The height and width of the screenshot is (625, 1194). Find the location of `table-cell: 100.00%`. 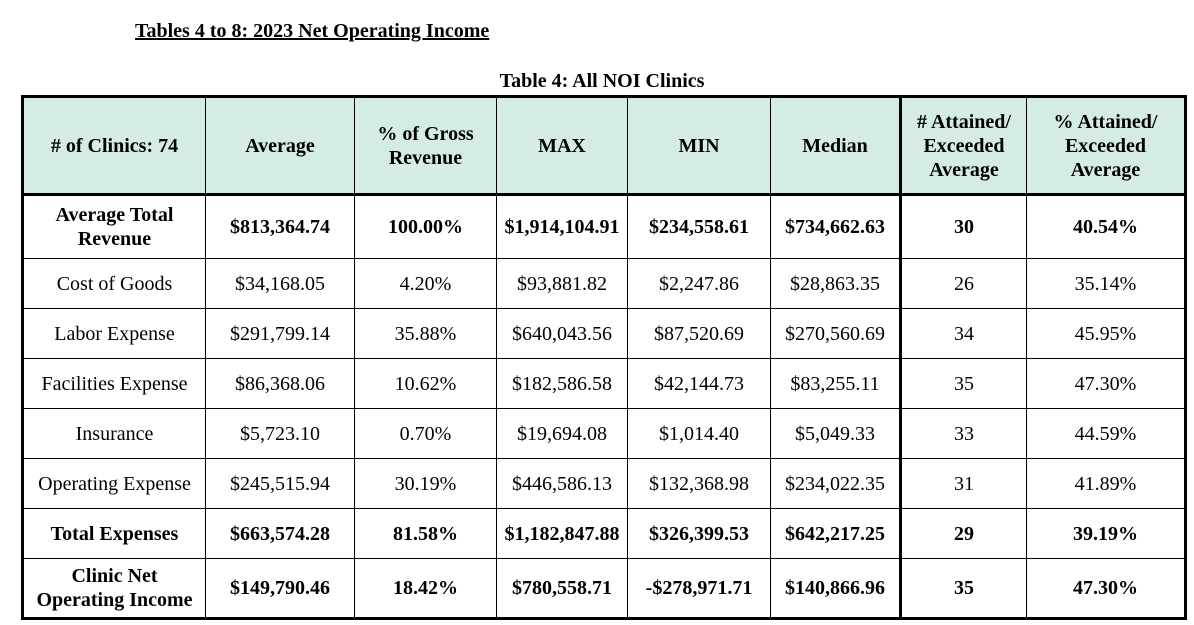

table-cell: 100.00% is located at coordinates (425, 226).